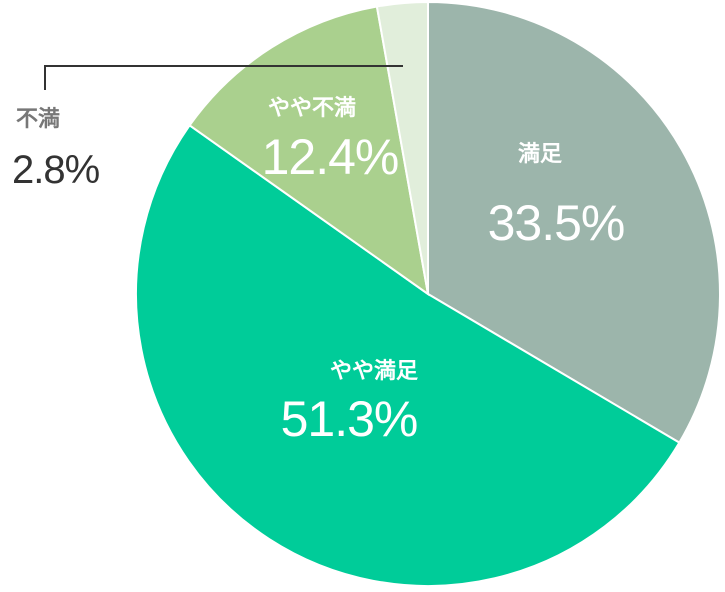 The width and height of the screenshot is (725, 592). I want to click on pie-slice-fuman, so click(402, 147).